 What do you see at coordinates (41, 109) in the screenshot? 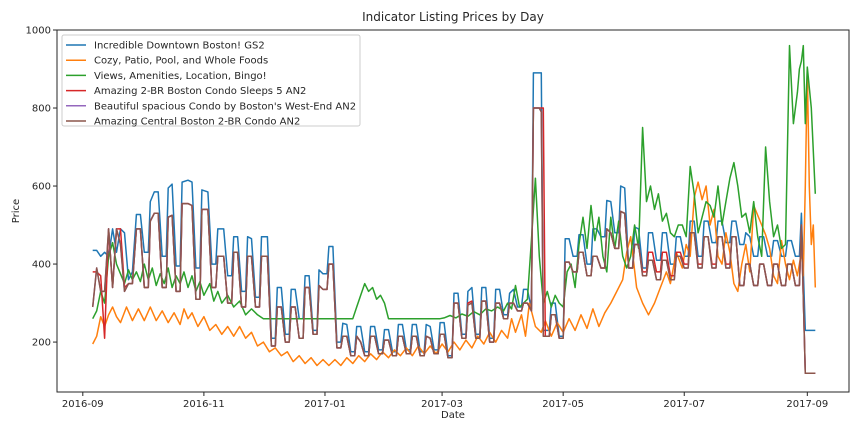
I see `y-tick-label: 800` at bounding box center [41, 109].